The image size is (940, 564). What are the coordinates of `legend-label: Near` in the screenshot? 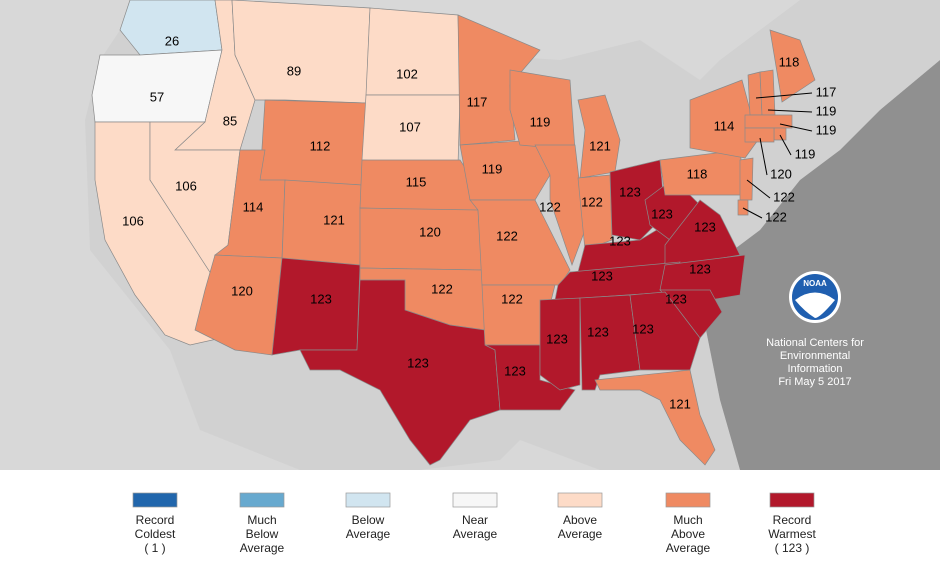 It's located at (475, 520).